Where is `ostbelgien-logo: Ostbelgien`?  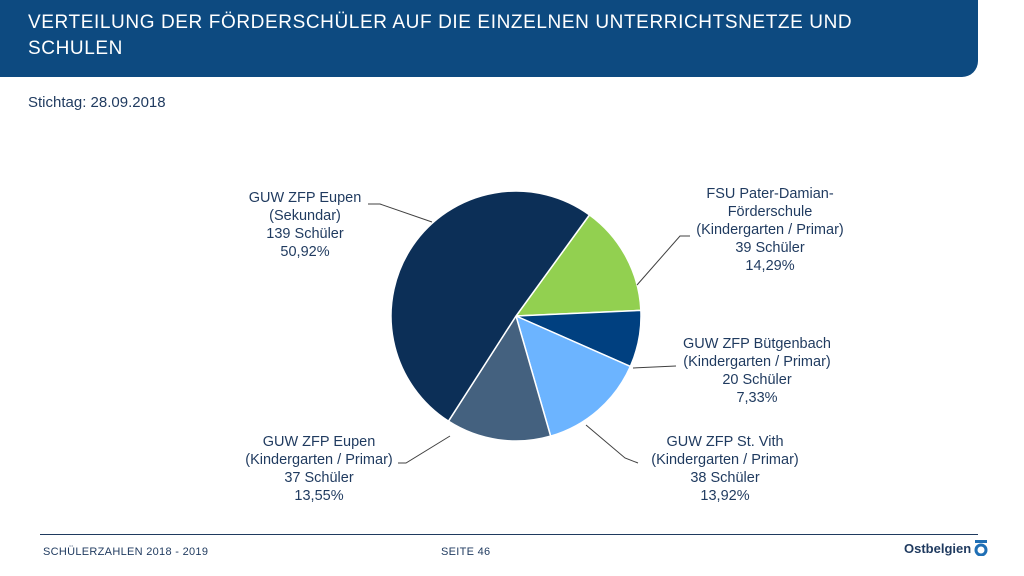
ostbelgien-logo: Ostbelgien is located at coordinates (946, 548).